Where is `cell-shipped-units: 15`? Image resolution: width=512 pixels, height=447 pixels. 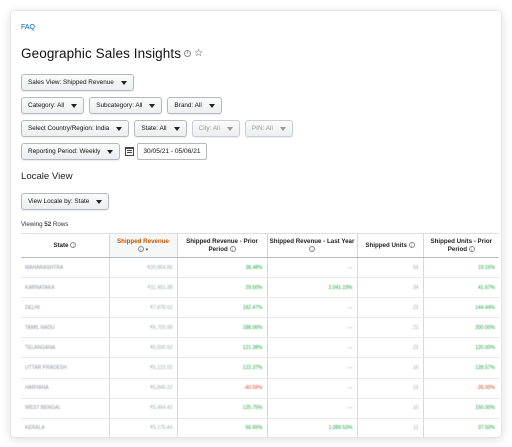 cell-shipped-units: 15 is located at coordinates (389, 388).